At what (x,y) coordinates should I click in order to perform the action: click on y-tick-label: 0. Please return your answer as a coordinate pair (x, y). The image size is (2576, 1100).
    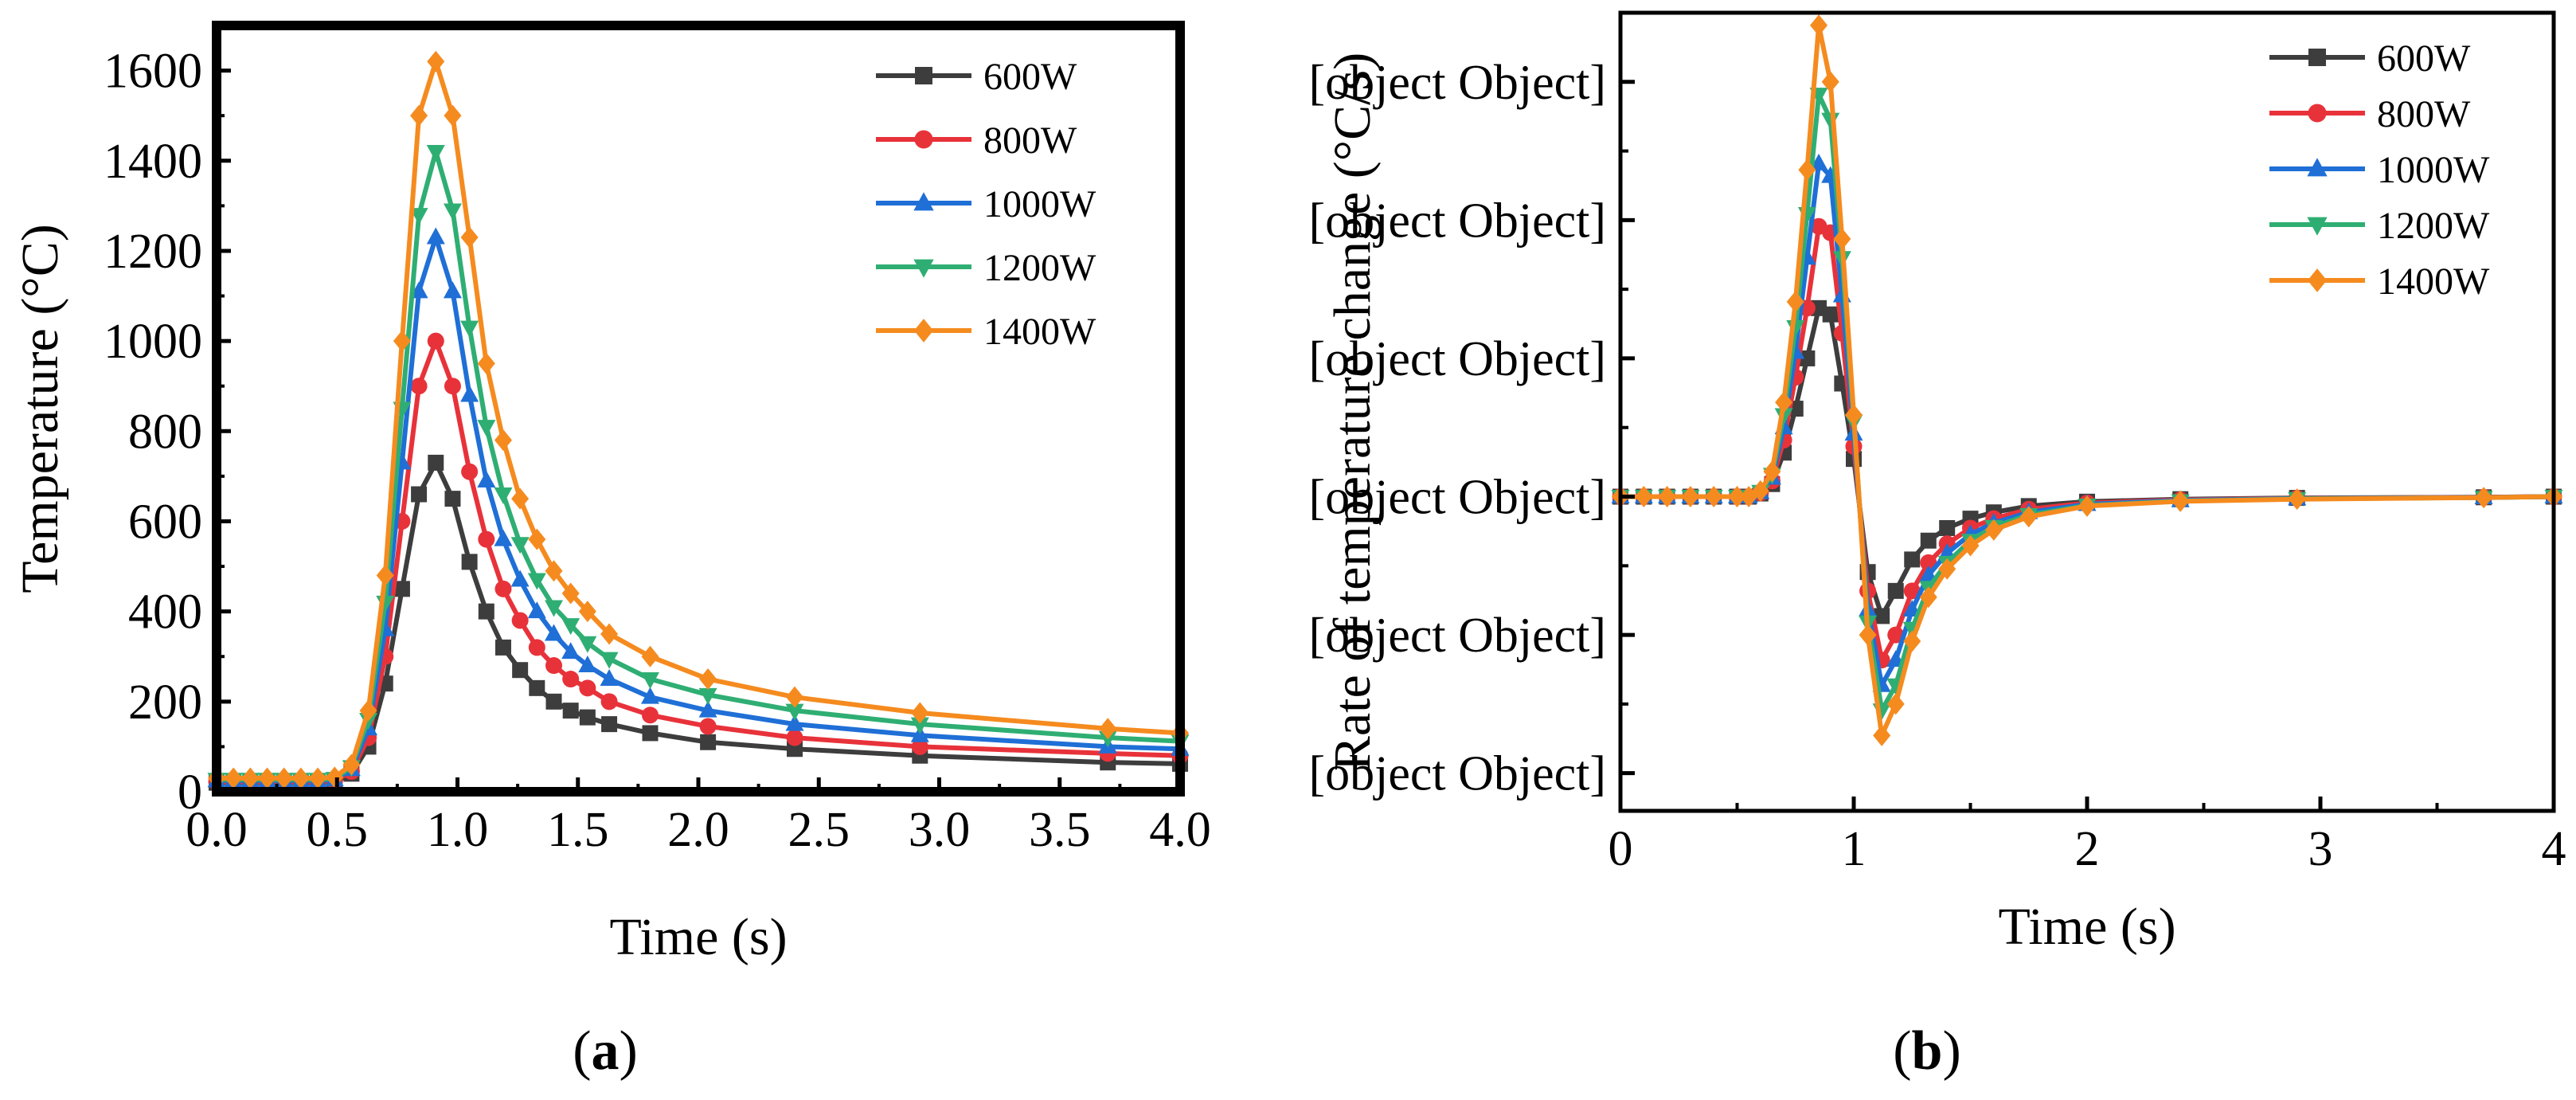
    Looking at the image, I should click on (190, 792).